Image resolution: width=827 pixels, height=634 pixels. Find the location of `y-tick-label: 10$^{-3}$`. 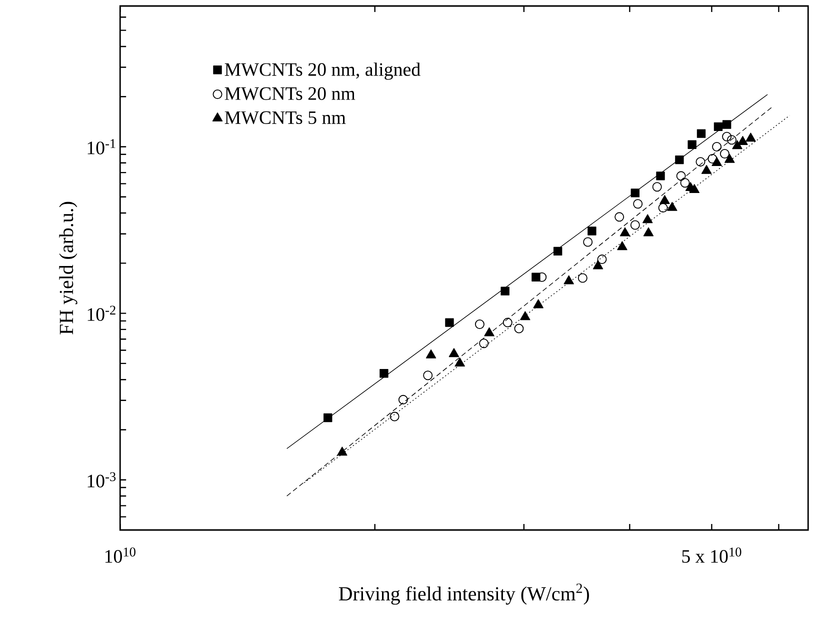

y-tick-label: 10$^{-3}$ is located at coordinates (102, 480).